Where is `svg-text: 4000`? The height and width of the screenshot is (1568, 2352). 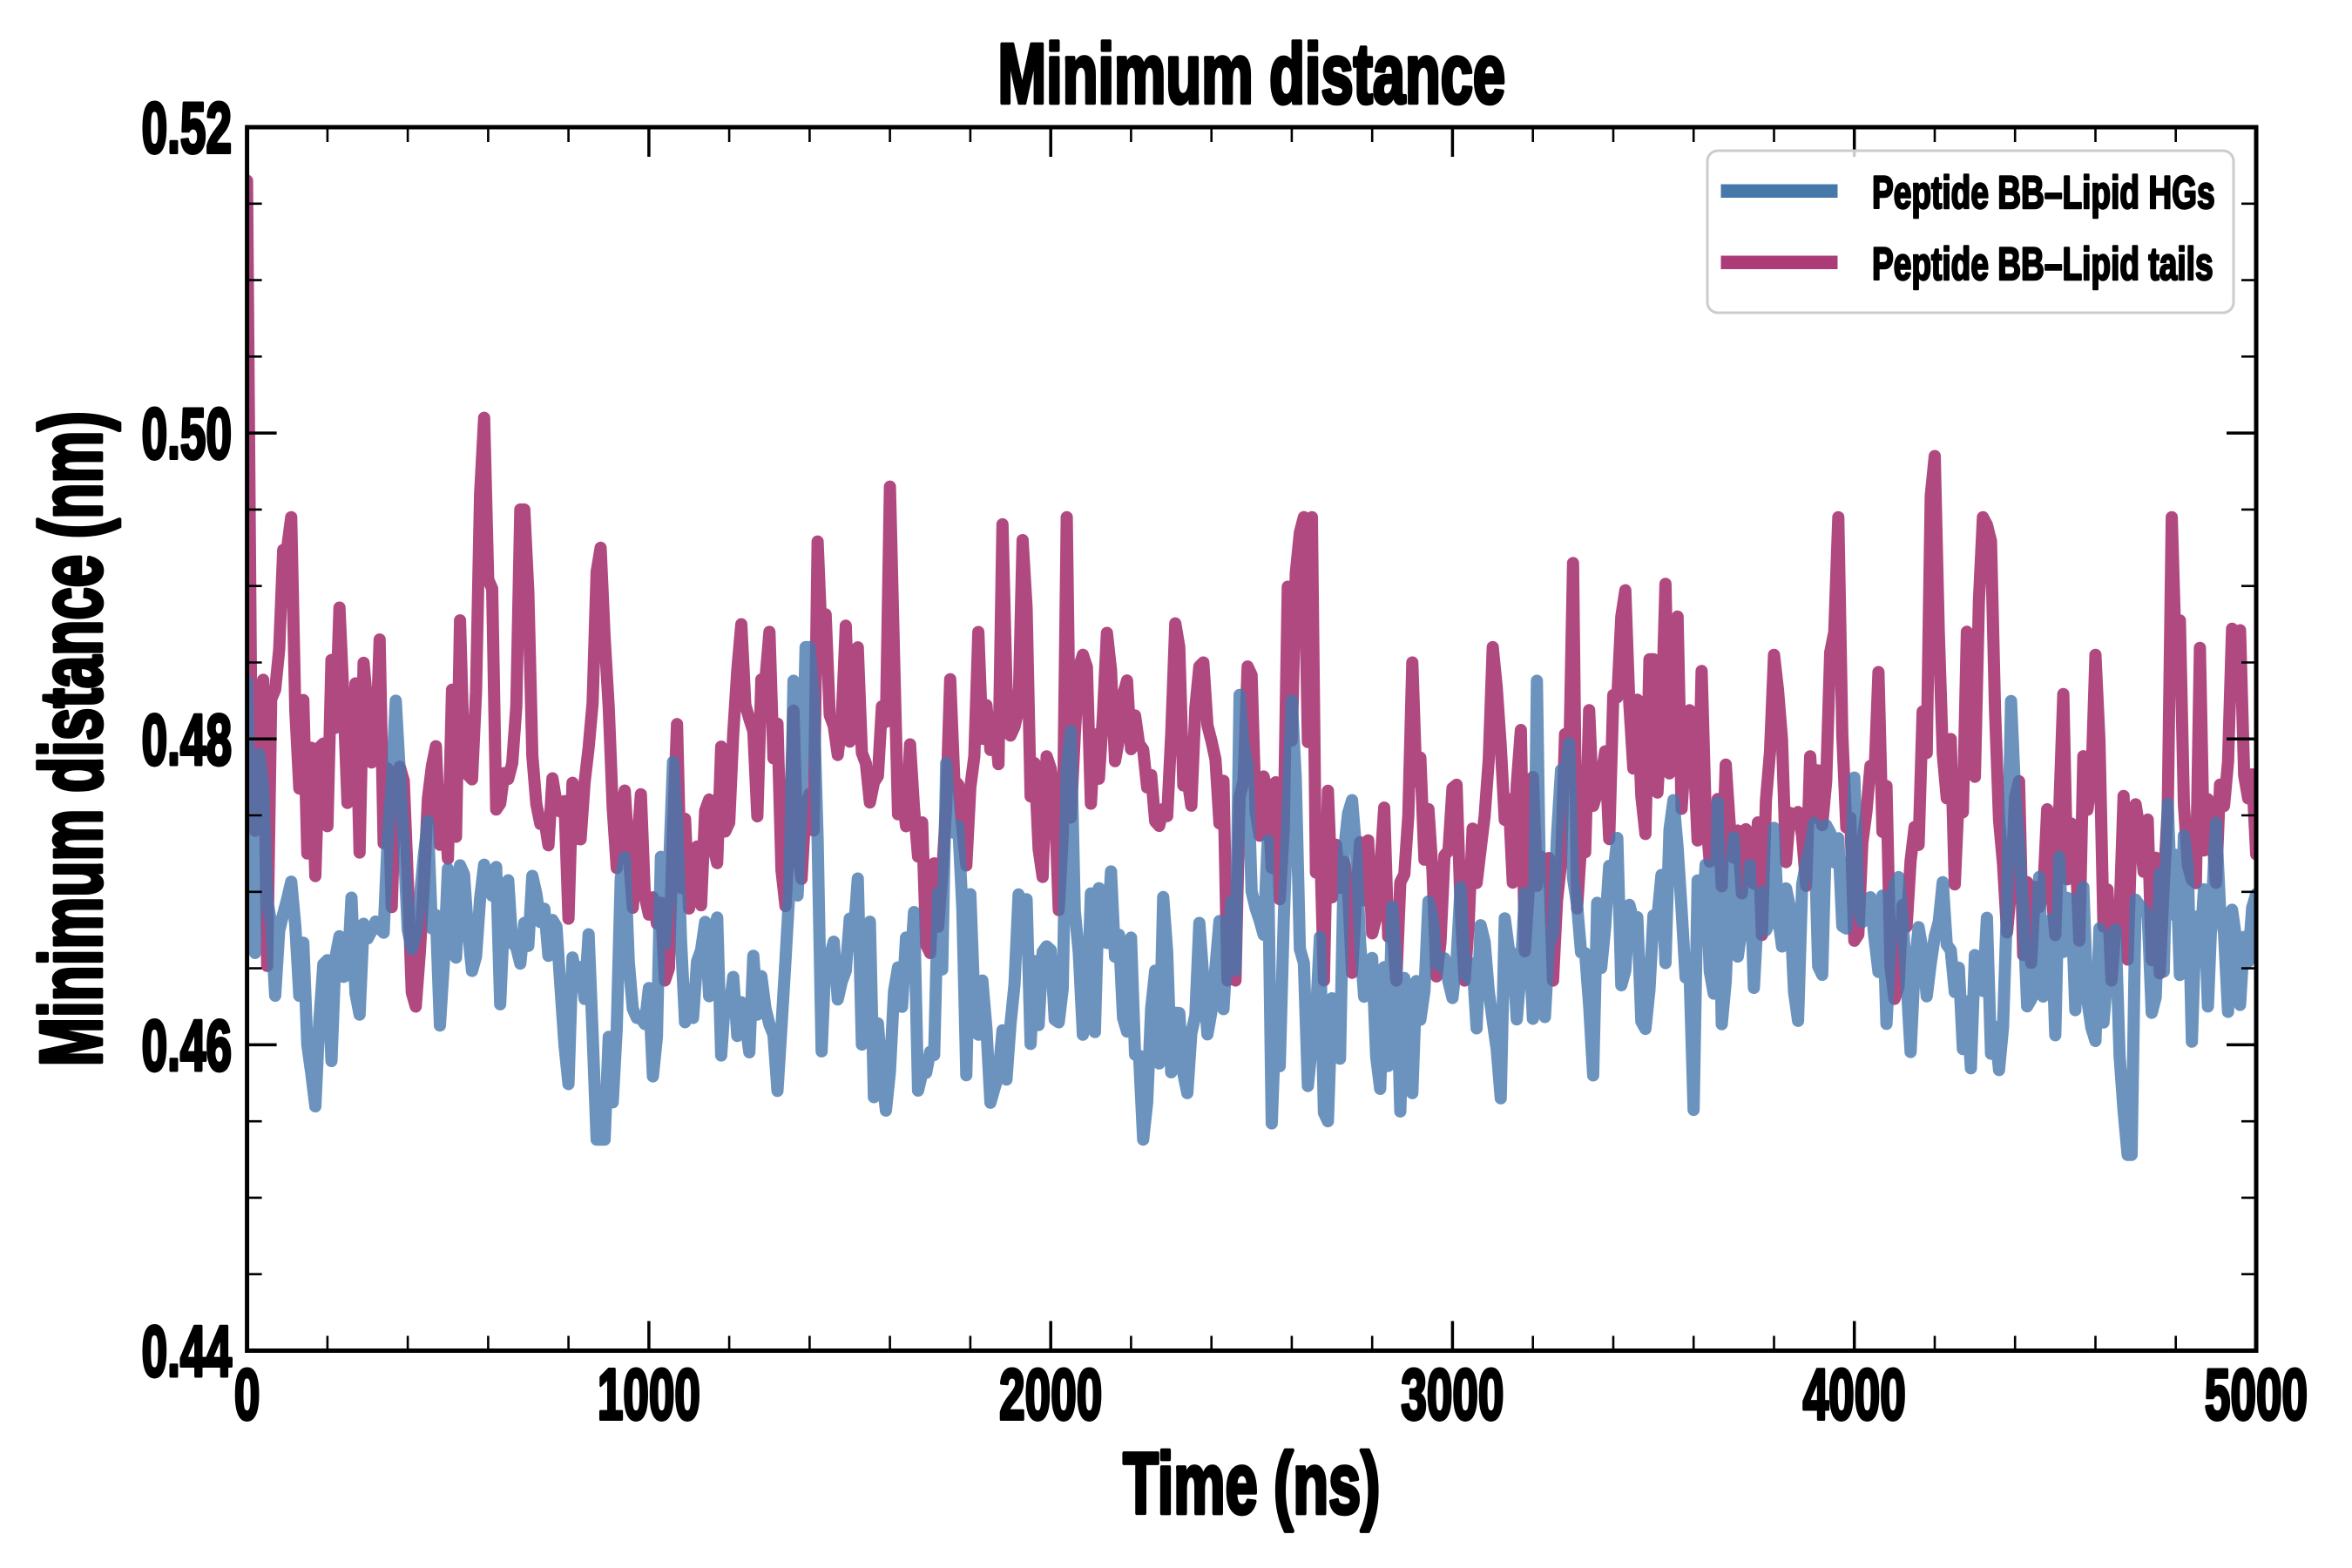
svg-text: 4000 is located at coordinates (1854, 1394).